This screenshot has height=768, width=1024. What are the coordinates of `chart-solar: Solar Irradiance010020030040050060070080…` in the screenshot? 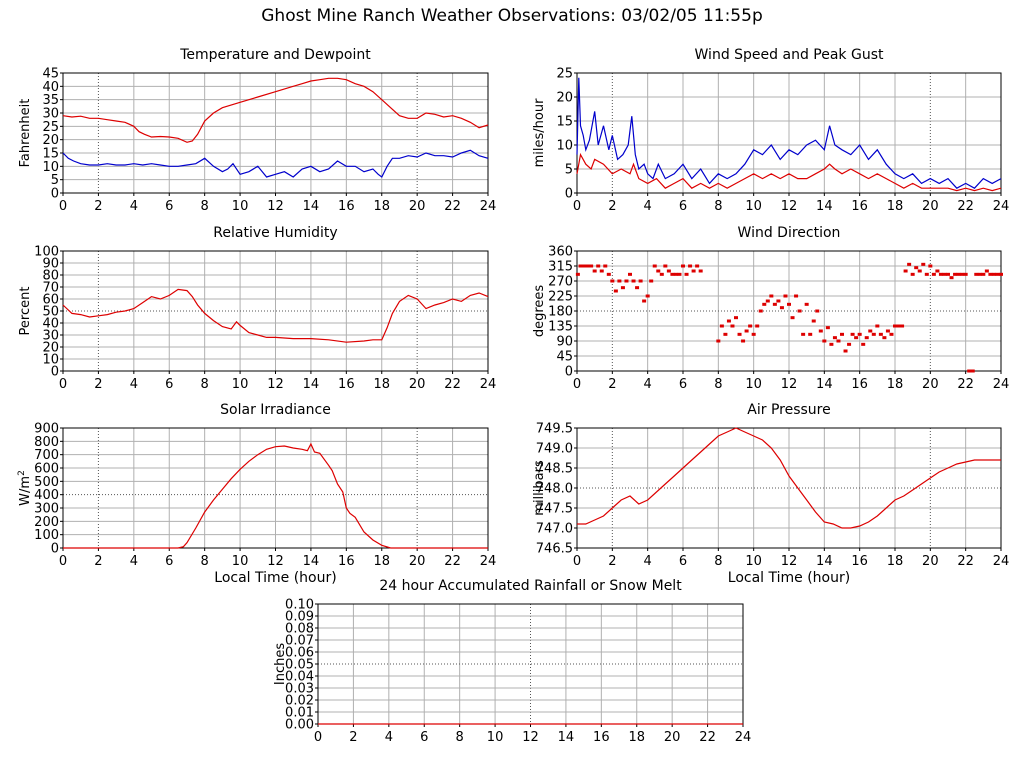 It's located at (256, 494).